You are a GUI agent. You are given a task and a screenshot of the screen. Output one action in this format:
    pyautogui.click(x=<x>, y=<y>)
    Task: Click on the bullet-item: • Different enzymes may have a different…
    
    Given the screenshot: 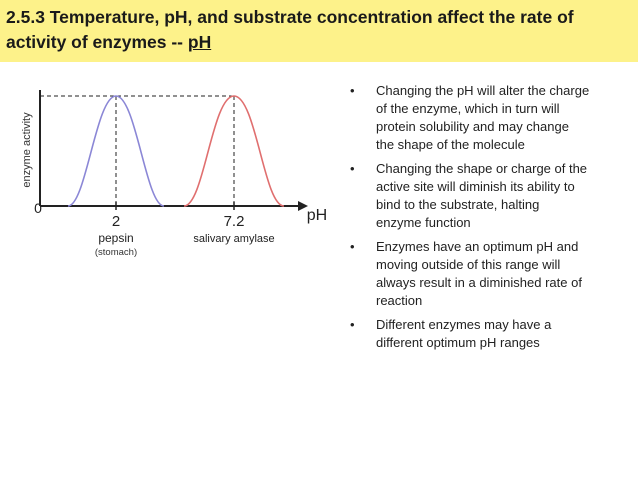 What is the action you would take?
    pyautogui.click(x=490, y=334)
    